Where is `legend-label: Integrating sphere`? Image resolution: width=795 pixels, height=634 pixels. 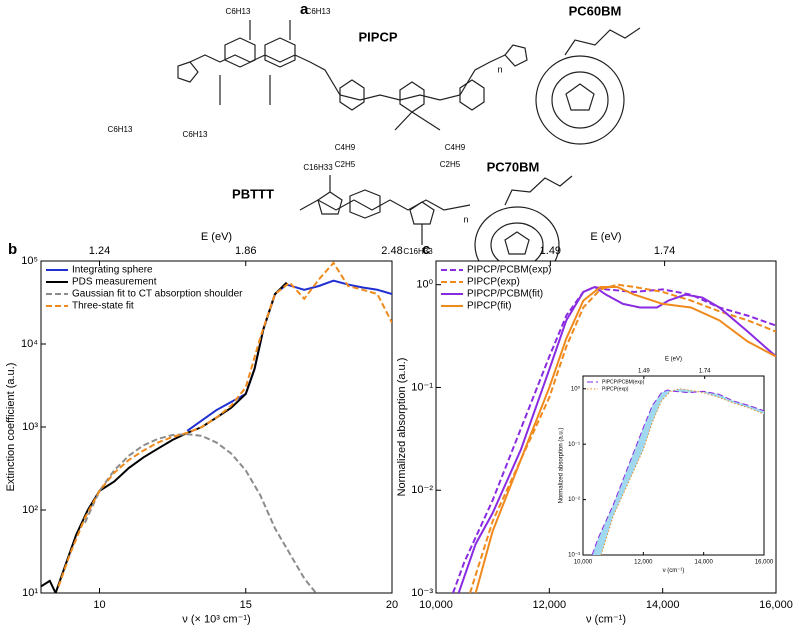 legend-label: Integrating sphere is located at coordinates (112, 270).